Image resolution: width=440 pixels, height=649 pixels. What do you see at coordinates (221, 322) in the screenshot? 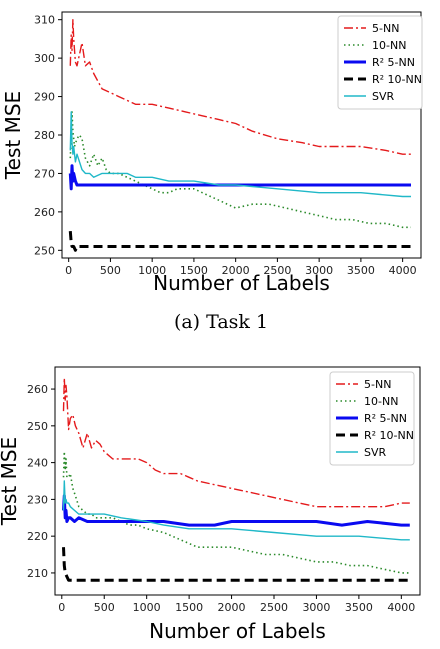
I see `caption-task-1: (a) Task 1` at bounding box center [221, 322].